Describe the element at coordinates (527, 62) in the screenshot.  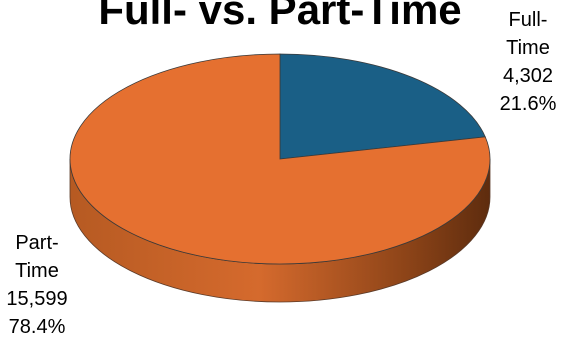
I see `data-label-full-time: Full- Time 4,302 21.6%` at that location.